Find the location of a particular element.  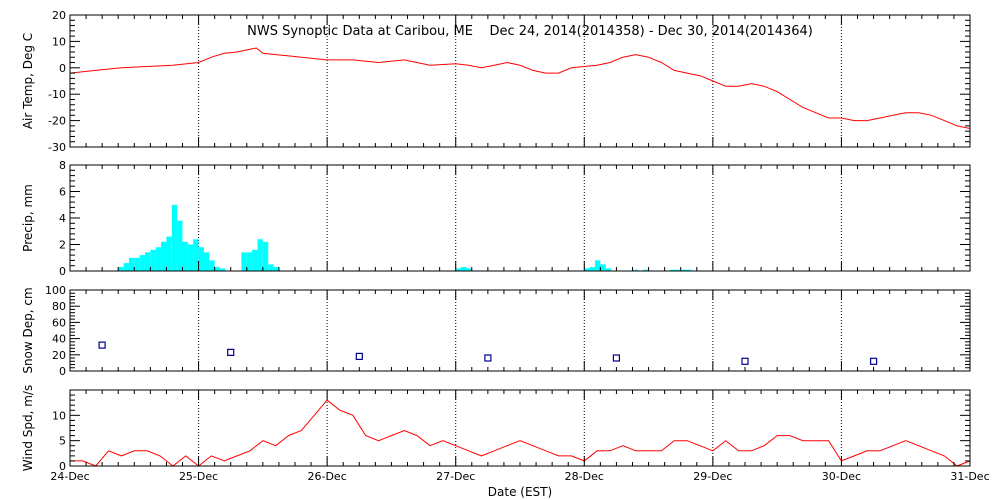

y-tick-label: 100 is located at coordinates (55, 290).